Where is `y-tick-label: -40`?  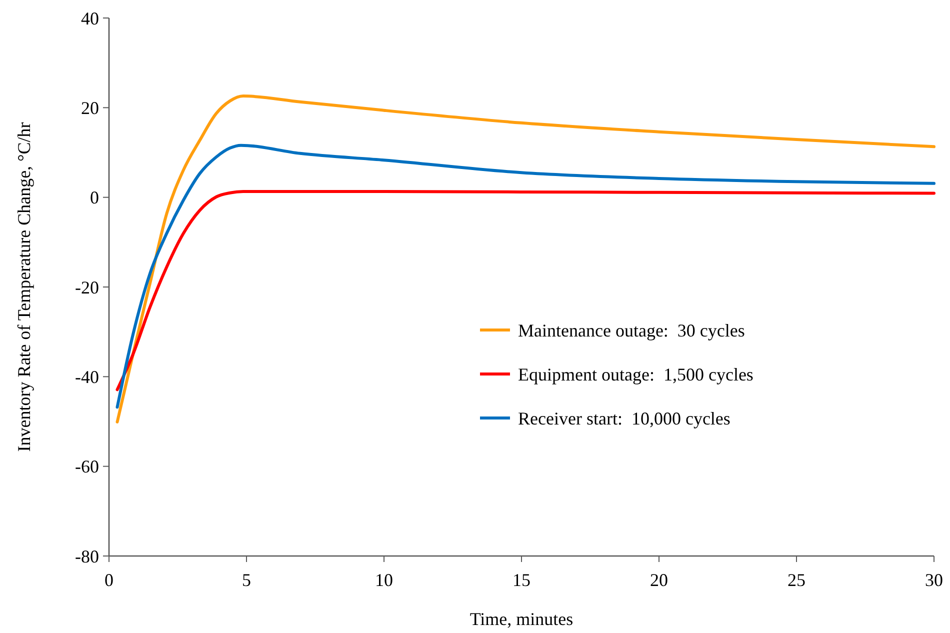 y-tick-label: -40 is located at coordinates (87, 376).